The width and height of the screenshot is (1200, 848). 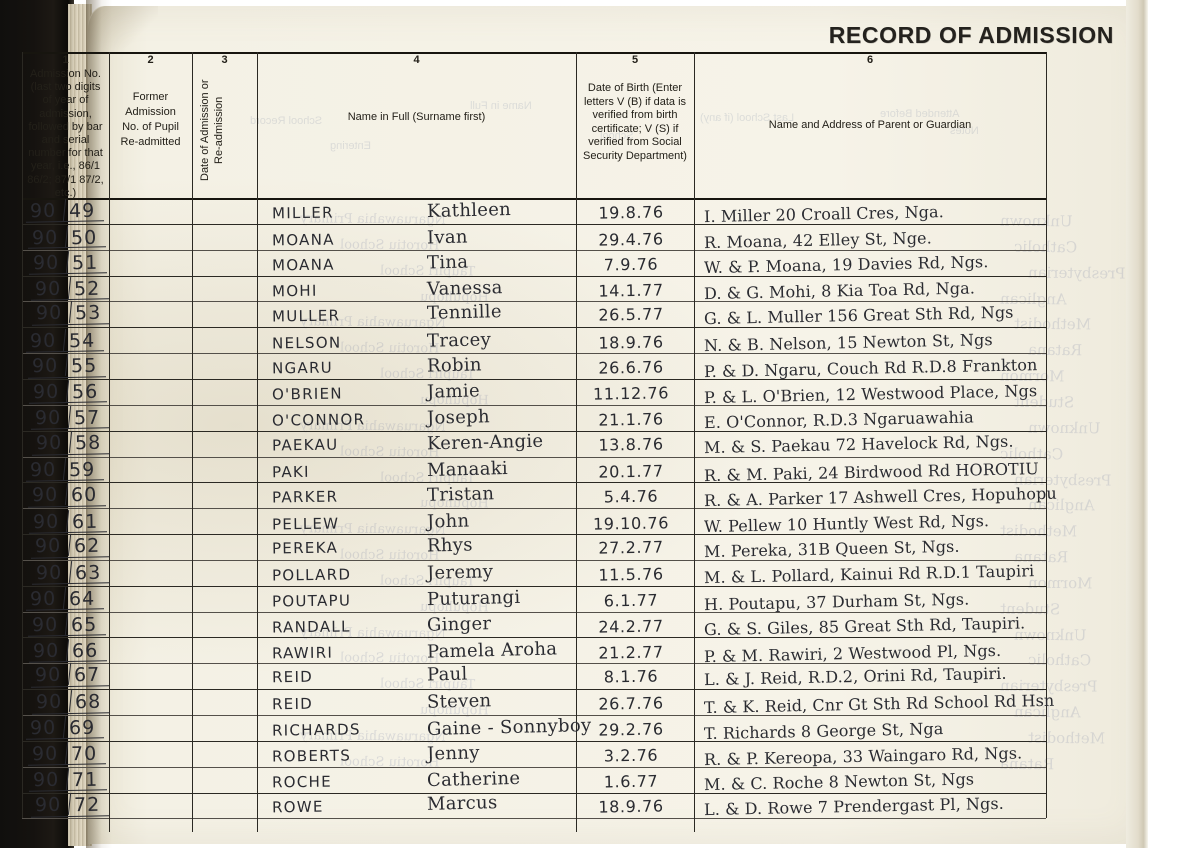 I want to click on admission-serial: 61, so click(x=85, y=521).